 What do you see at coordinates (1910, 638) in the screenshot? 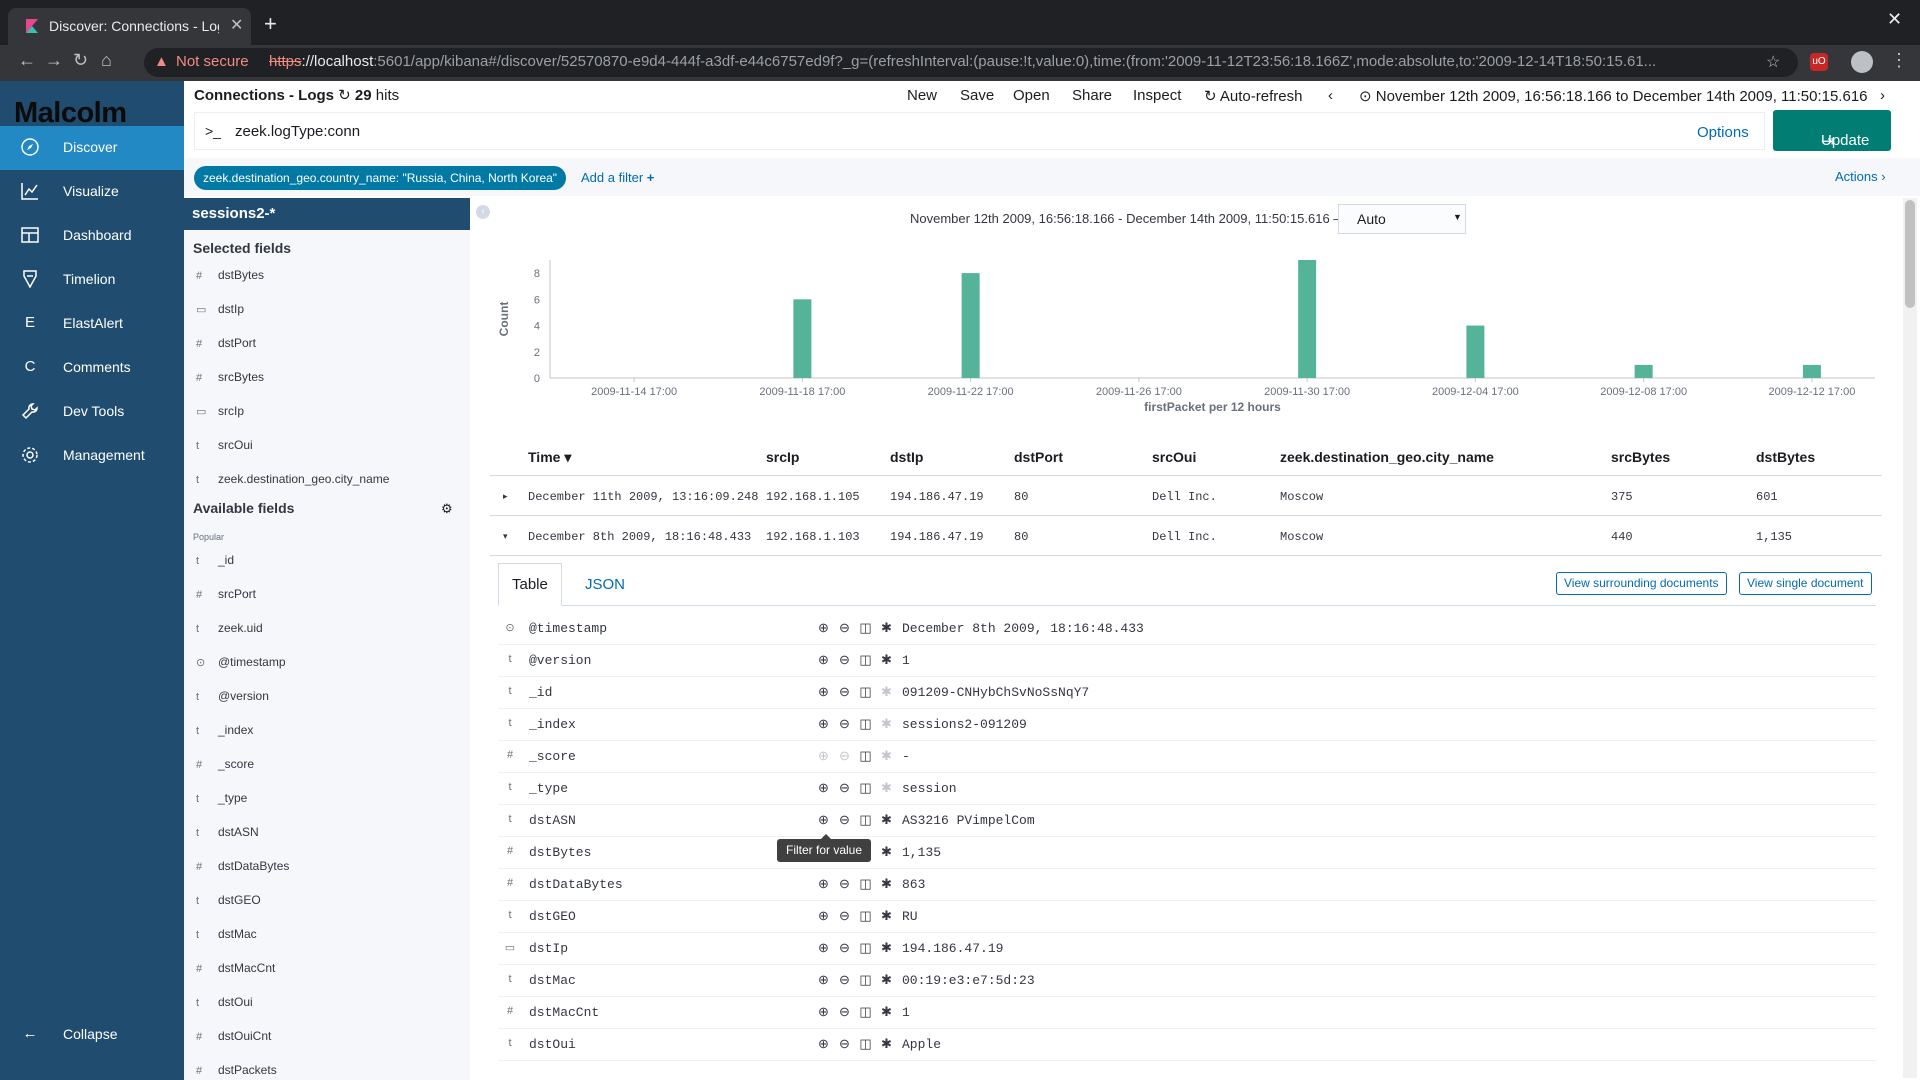
I see `page-scrollbar` at bounding box center [1910, 638].